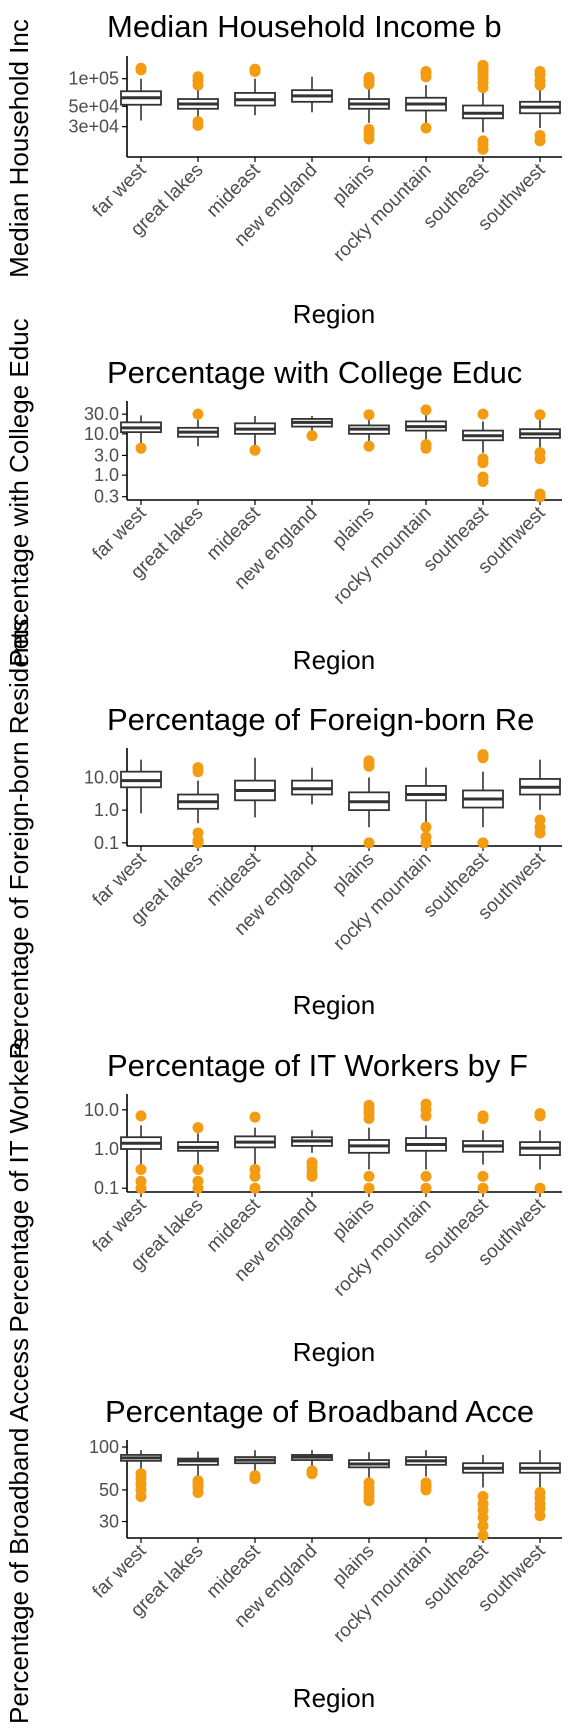 This screenshot has width=576, height=1733. Describe the element at coordinates (319, 1411) in the screenshot. I see `chart-title: Percentage of Broadband Acce` at that location.